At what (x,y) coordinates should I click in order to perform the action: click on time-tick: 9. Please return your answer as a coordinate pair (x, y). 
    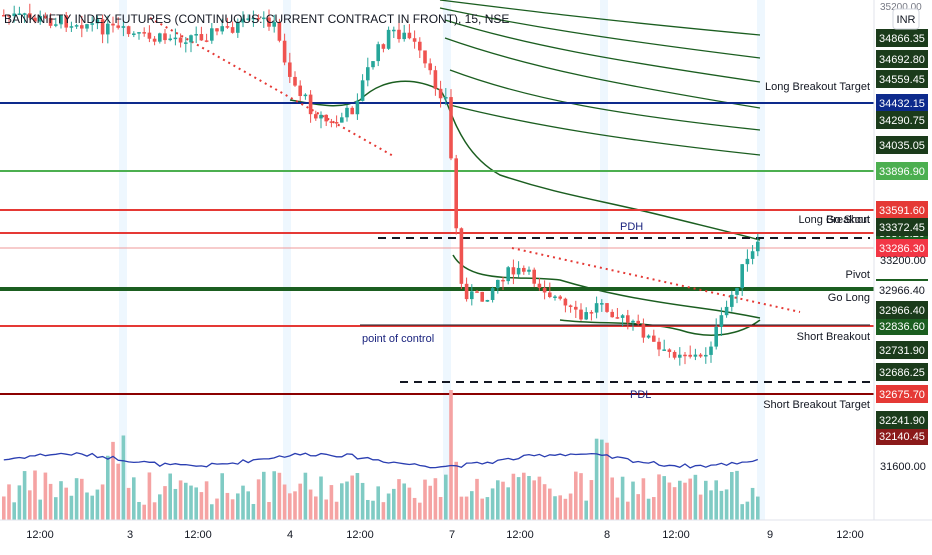
    Looking at the image, I should click on (770, 535).